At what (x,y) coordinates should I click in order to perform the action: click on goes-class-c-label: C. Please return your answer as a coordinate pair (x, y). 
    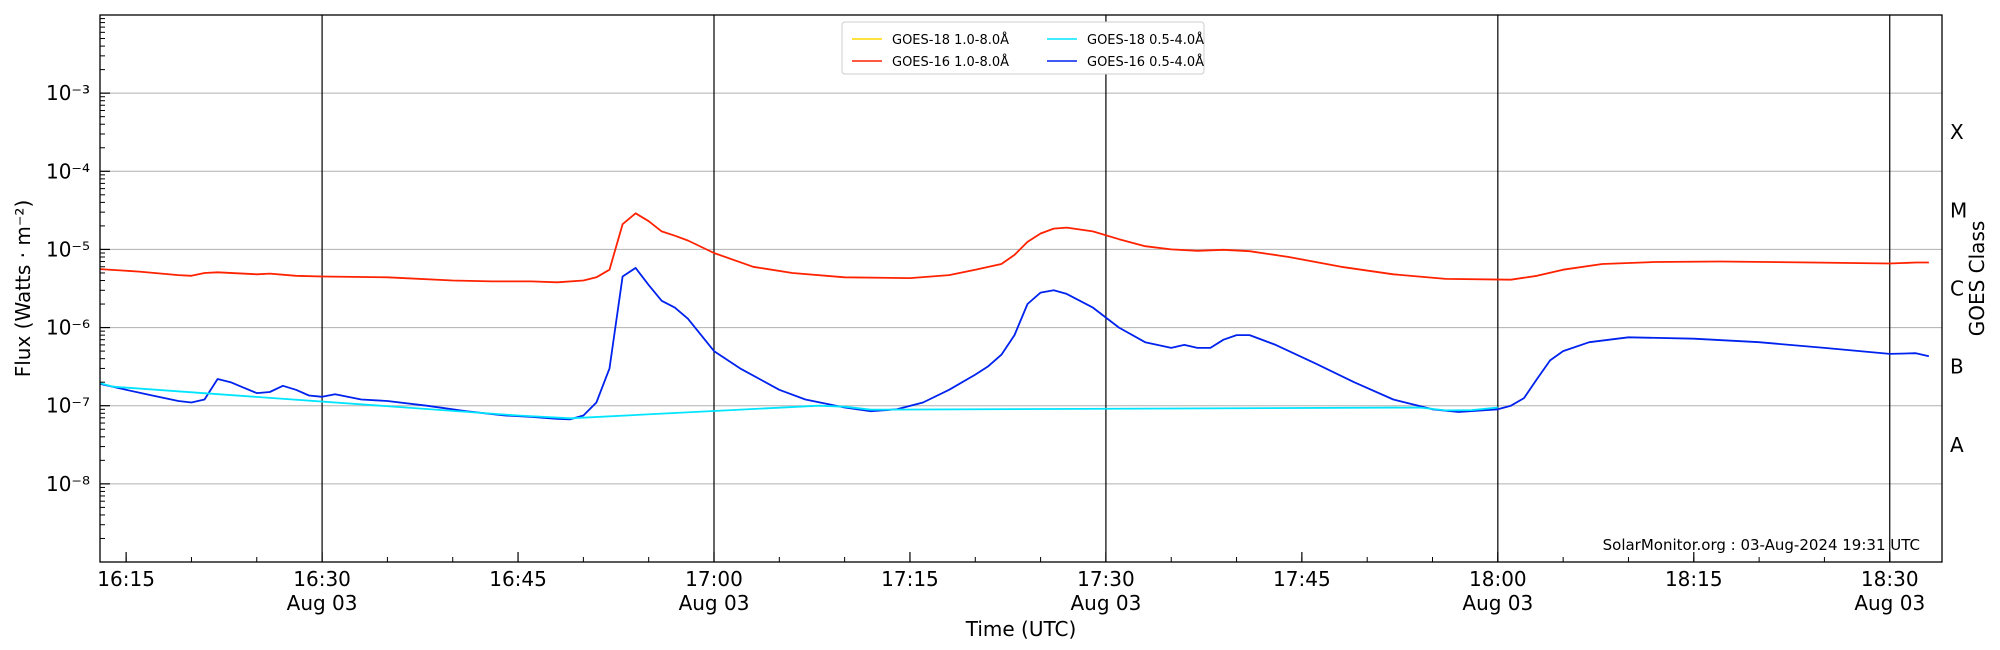
    Looking at the image, I should click on (1957, 289).